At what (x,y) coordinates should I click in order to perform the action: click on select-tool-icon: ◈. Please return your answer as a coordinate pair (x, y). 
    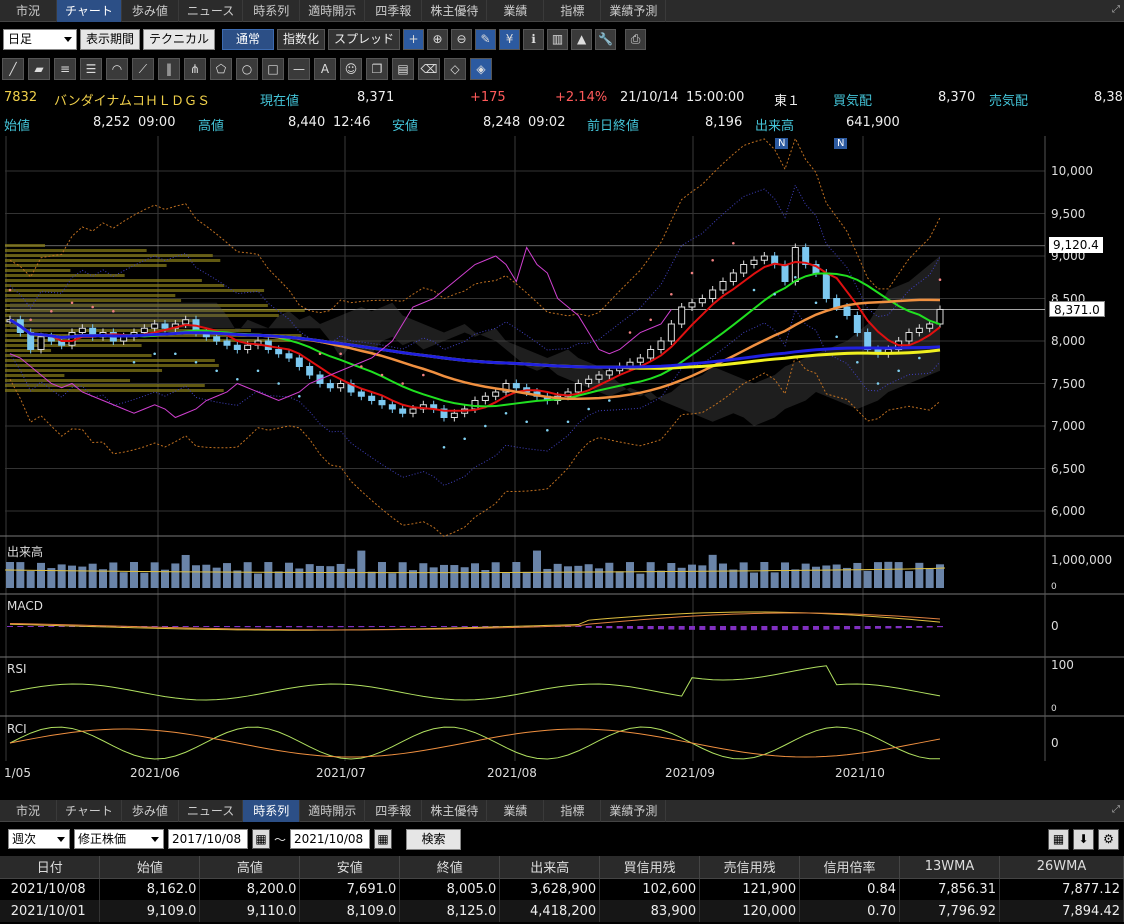
    Looking at the image, I should click on (481, 69).